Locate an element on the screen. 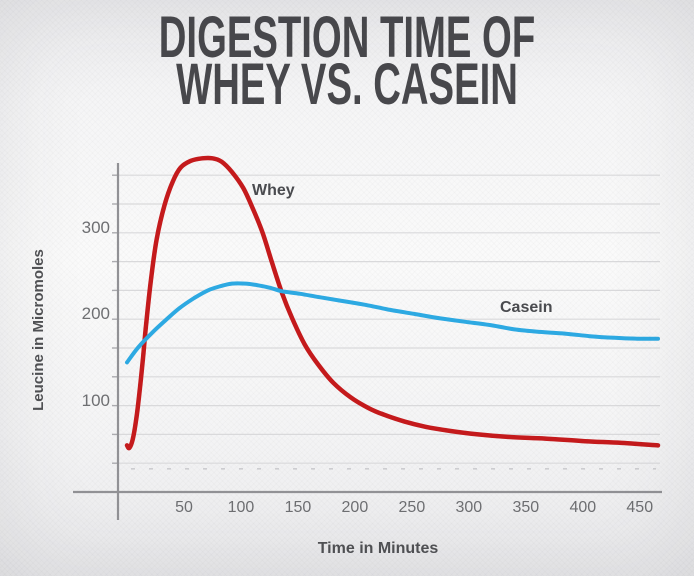  title-line-2: WHEY VS. CASEIN is located at coordinates (347, 84).